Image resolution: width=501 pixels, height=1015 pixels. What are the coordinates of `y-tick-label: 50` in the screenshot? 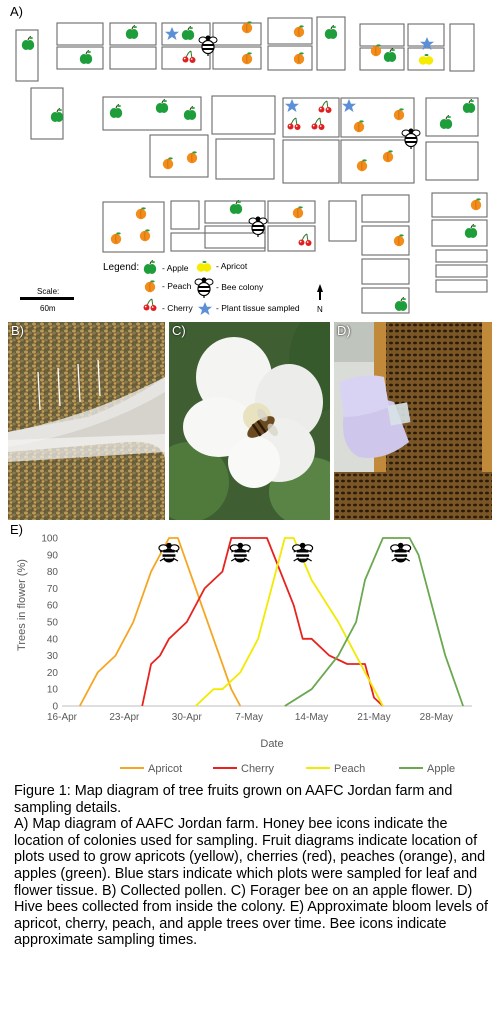 It's located at (53, 623).